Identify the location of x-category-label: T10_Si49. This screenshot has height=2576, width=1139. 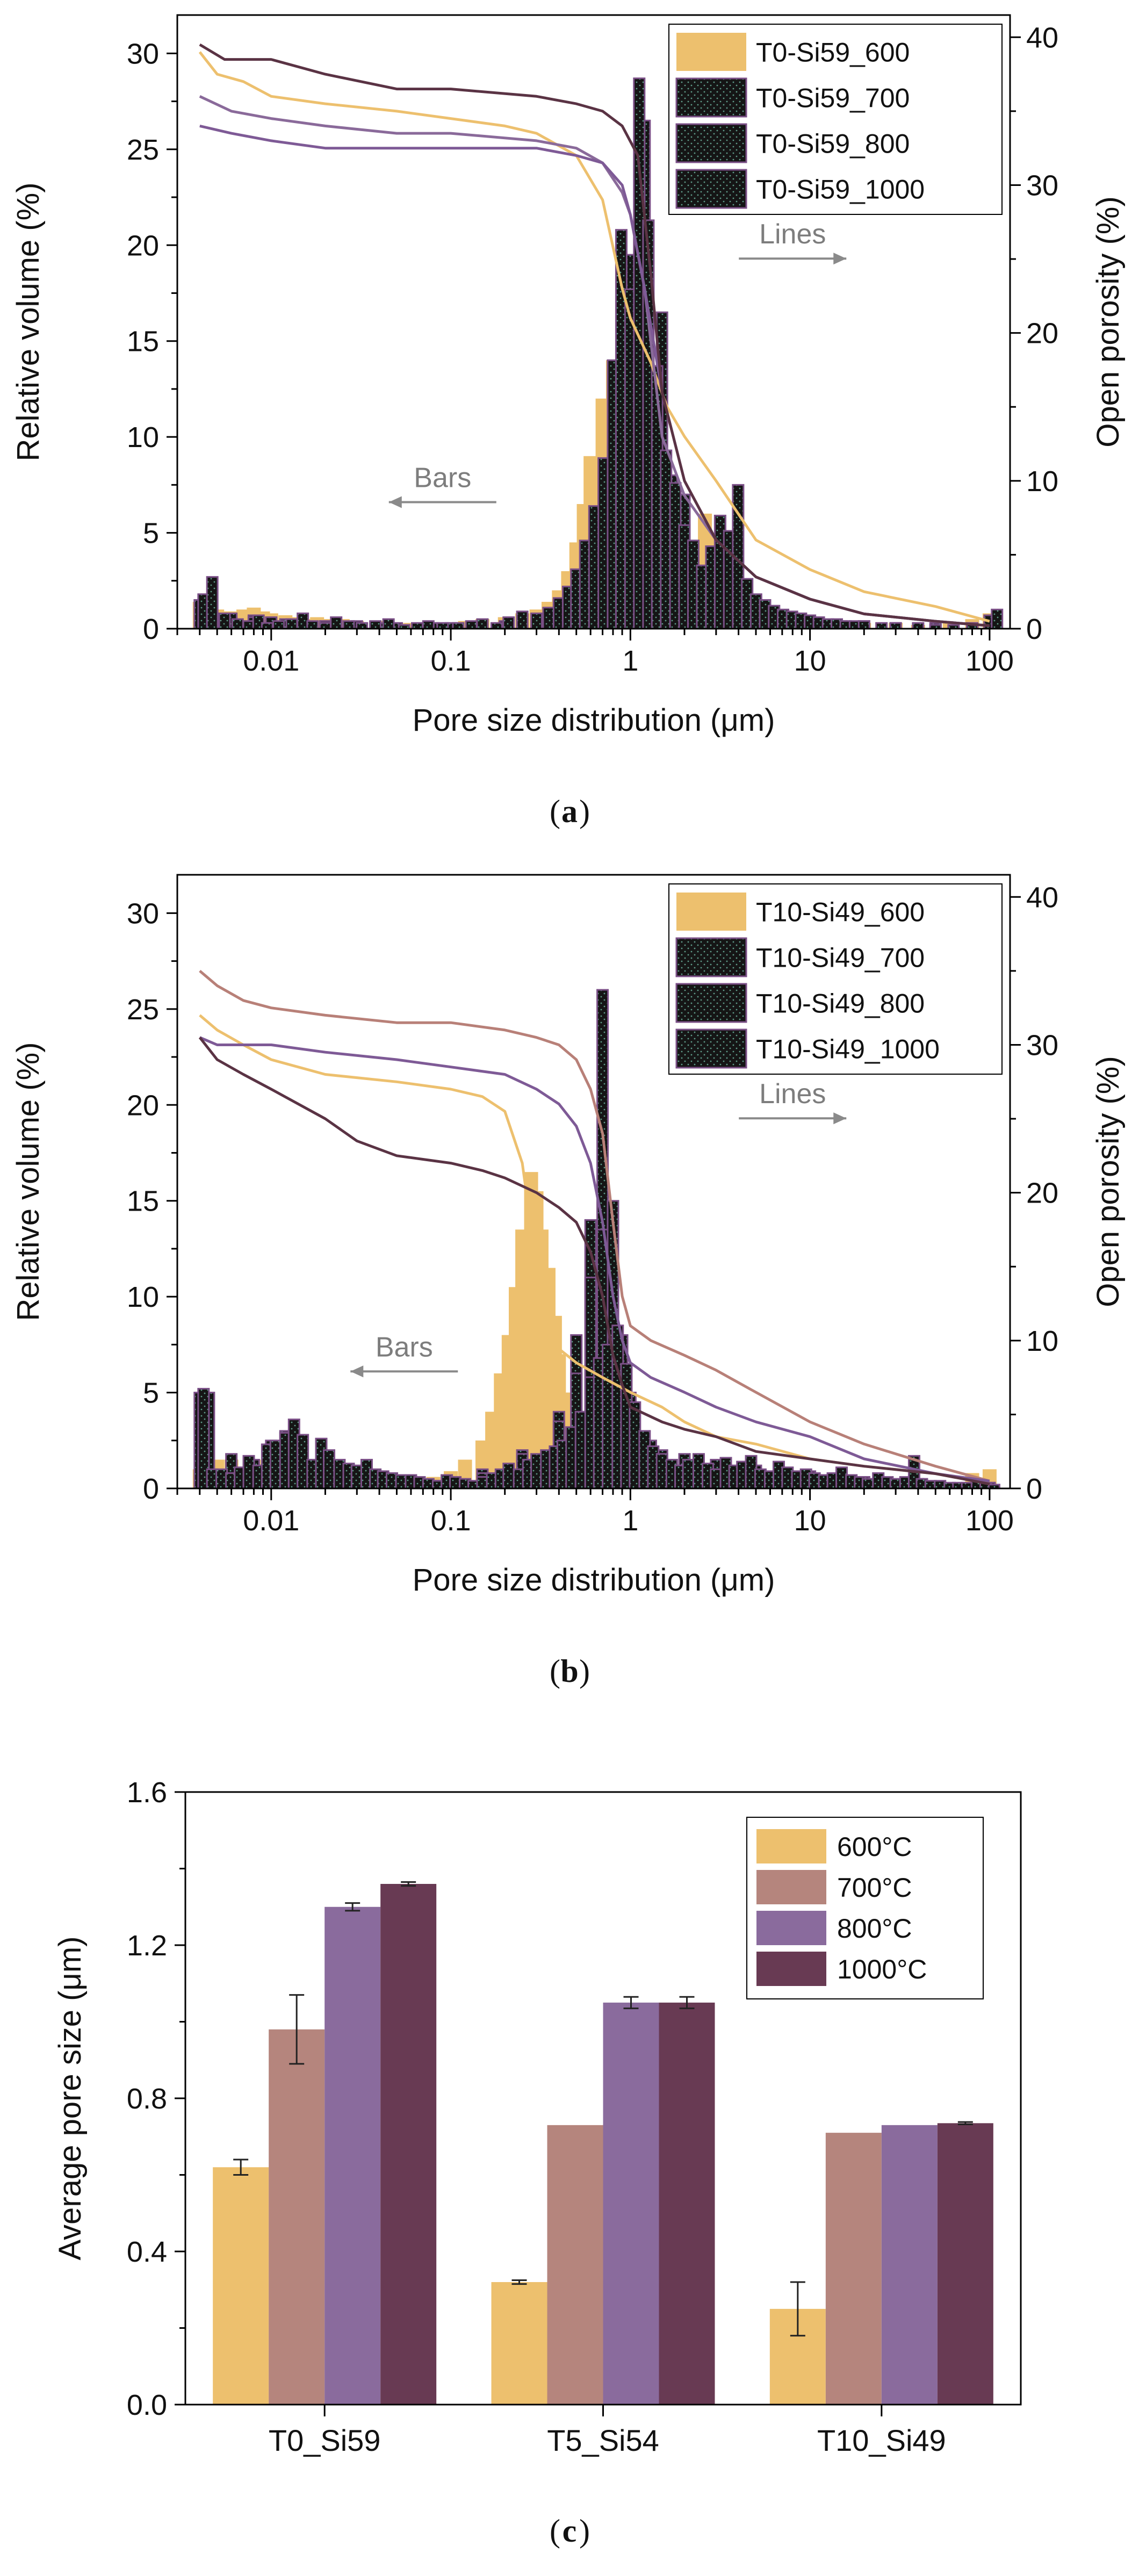
(881, 2440).